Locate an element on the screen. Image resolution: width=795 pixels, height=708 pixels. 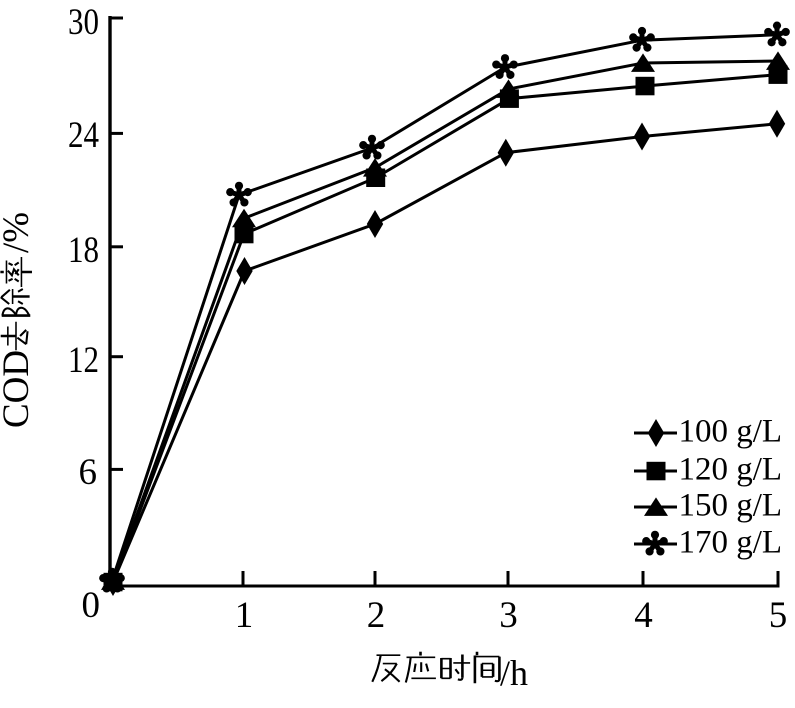
svg-text: 12 is located at coordinates (83, 360).